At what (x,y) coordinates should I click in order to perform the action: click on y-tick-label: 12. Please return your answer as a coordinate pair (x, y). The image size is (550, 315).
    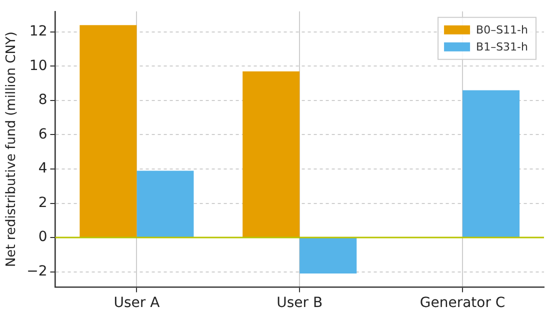
    Looking at the image, I should click on (38, 32).